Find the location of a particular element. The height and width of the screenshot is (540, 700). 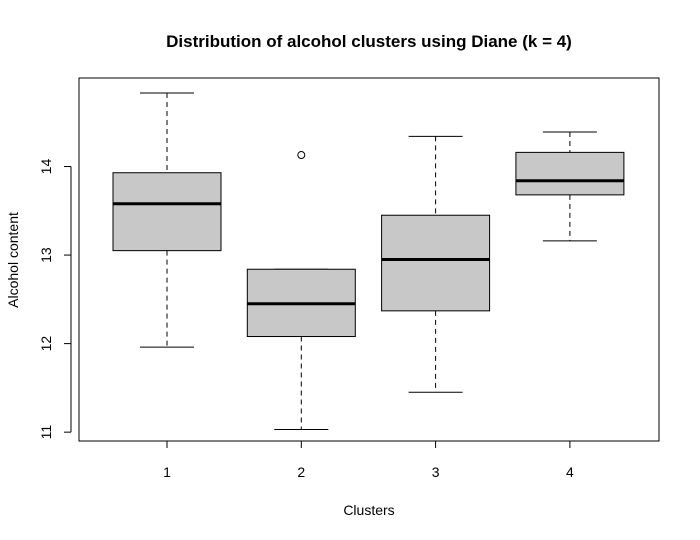

x-tick-label: 3 is located at coordinates (436, 472).